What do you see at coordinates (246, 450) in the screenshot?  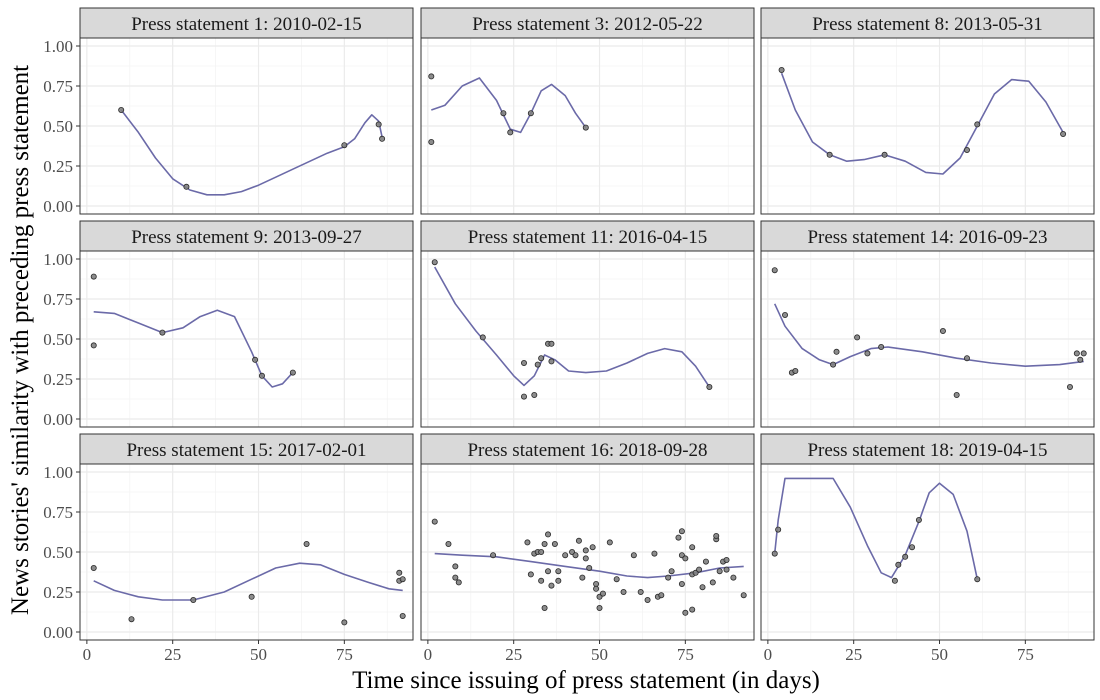 I see `facet-title: Press statement 15: 2017-02-01` at bounding box center [246, 450].